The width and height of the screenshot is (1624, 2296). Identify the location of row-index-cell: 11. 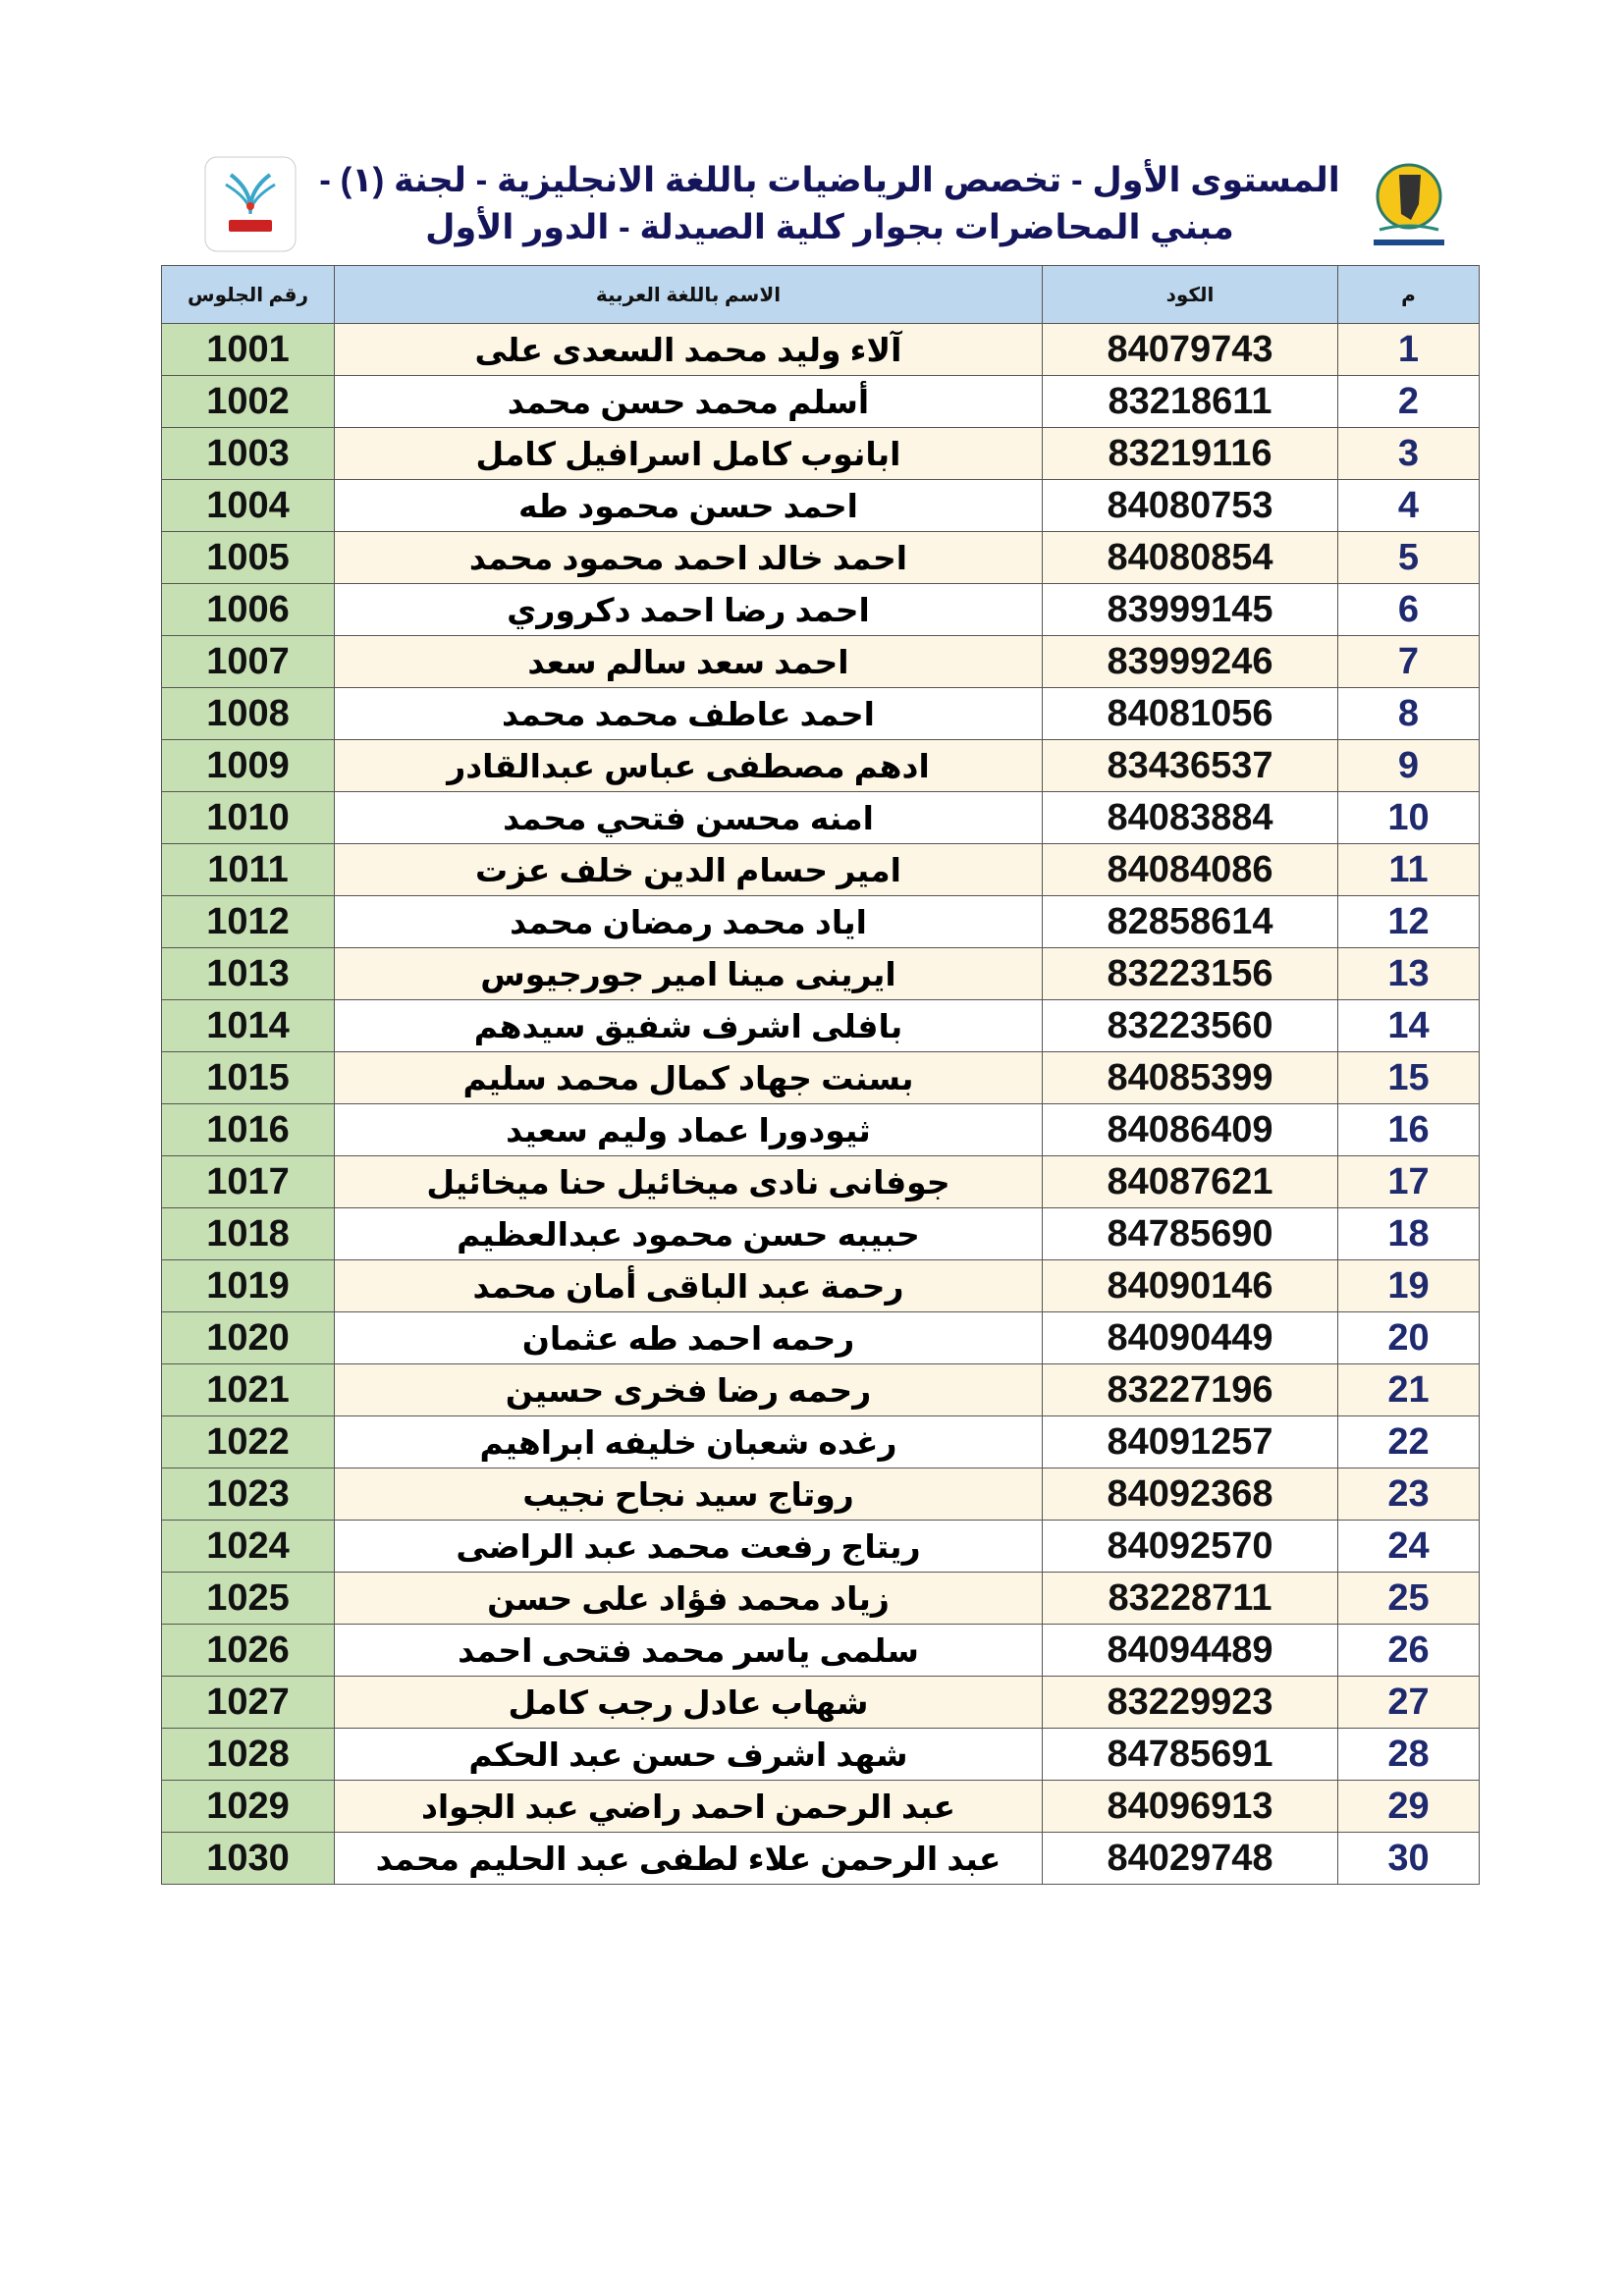
(1408, 870).